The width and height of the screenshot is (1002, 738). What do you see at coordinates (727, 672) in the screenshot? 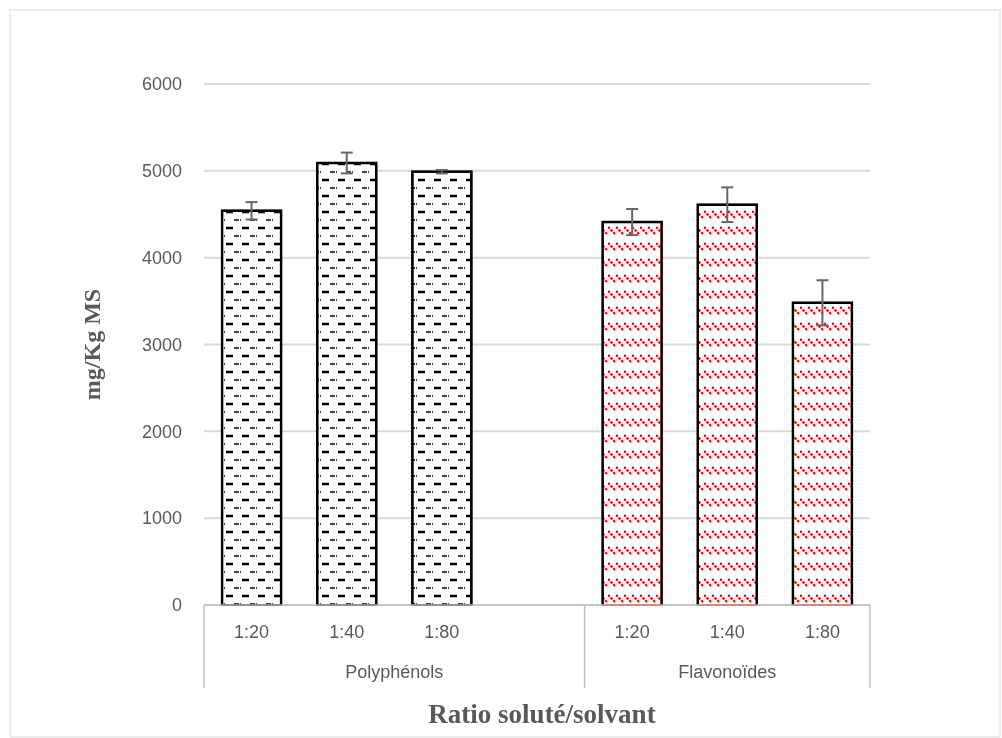
I see `text: Flavonoïdes` at bounding box center [727, 672].